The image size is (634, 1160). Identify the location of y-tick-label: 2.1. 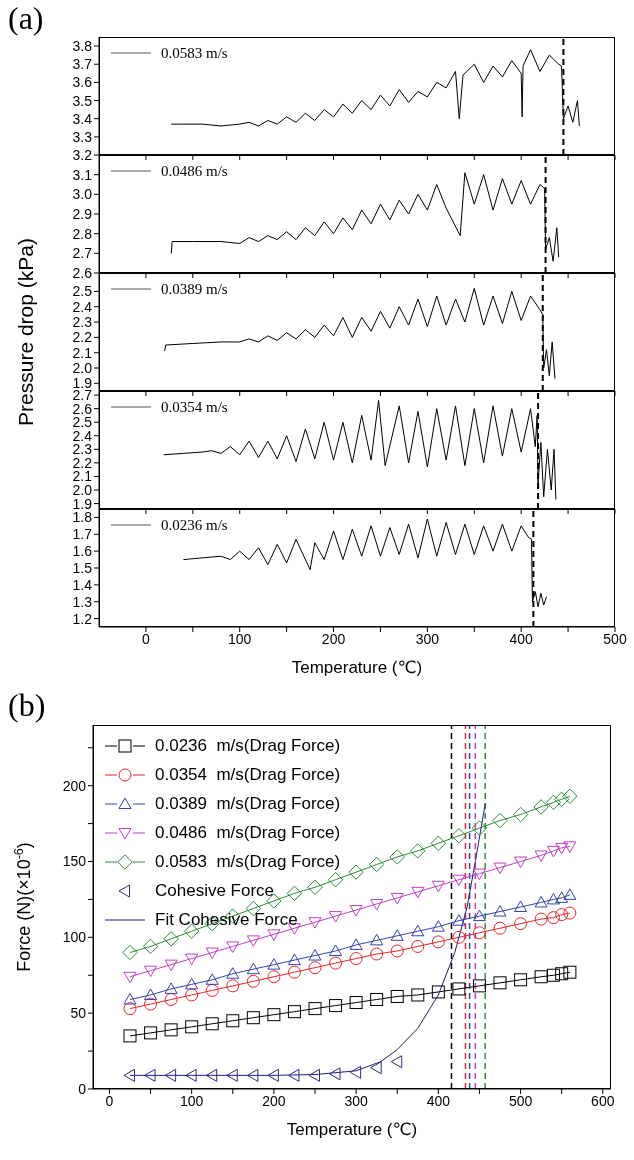
(82, 352).